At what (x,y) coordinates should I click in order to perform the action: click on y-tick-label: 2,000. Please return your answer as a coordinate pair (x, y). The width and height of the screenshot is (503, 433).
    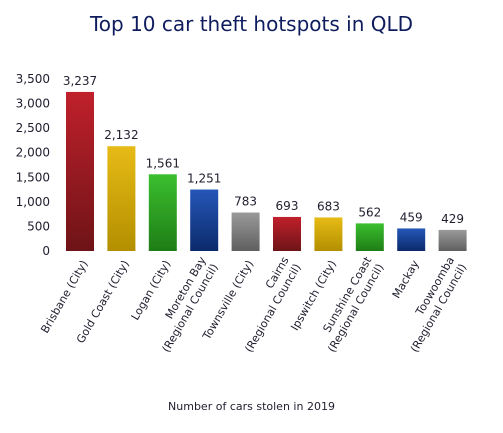
    Looking at the image, I should click on (33, 153).